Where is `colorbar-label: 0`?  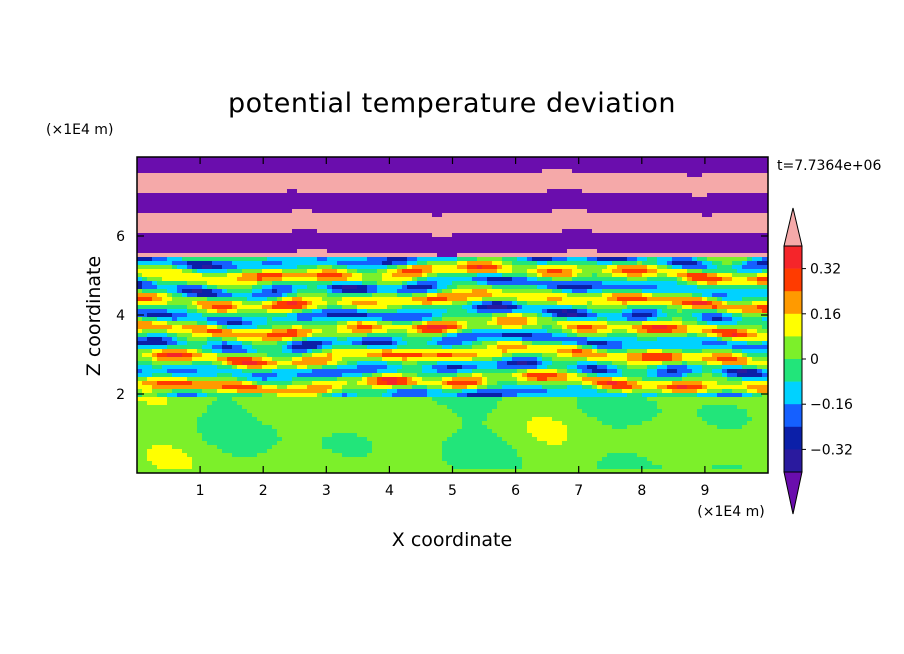 colorbar-label: 0 is located at coordinates (814, 360).